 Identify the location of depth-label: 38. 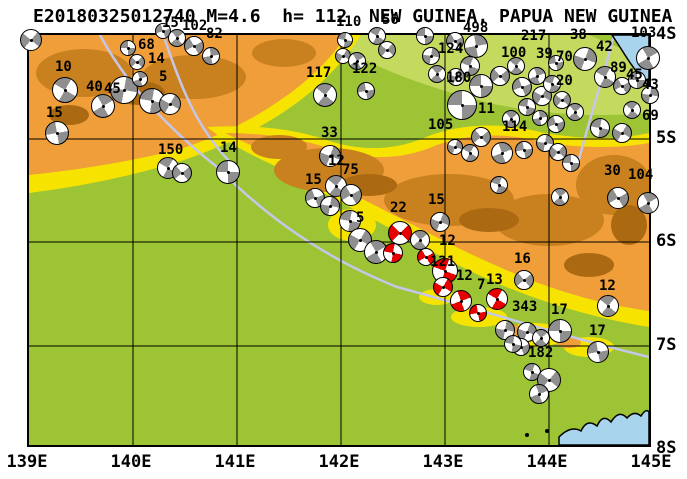
(578, 35).